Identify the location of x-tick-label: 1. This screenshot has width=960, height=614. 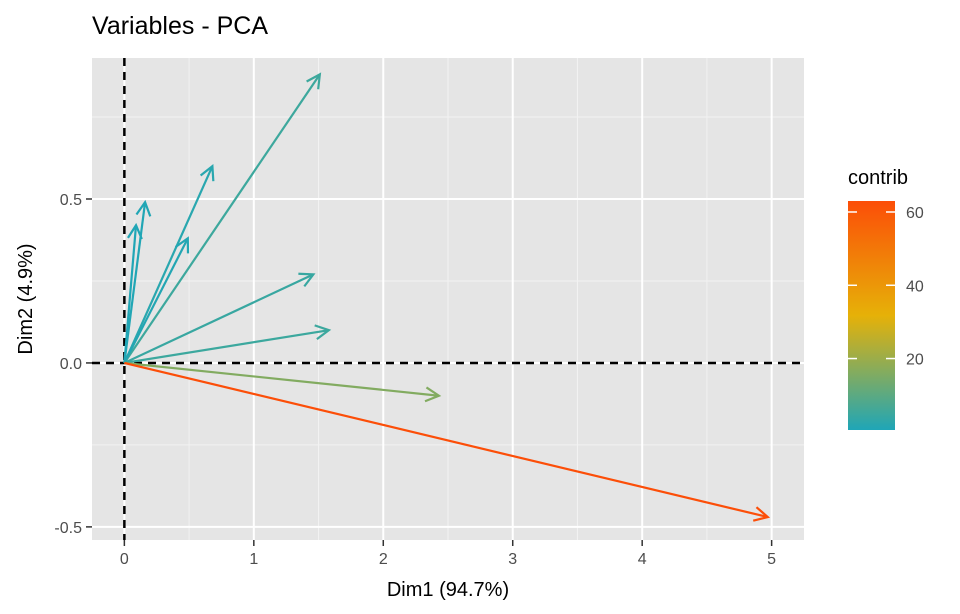
(253, 559).